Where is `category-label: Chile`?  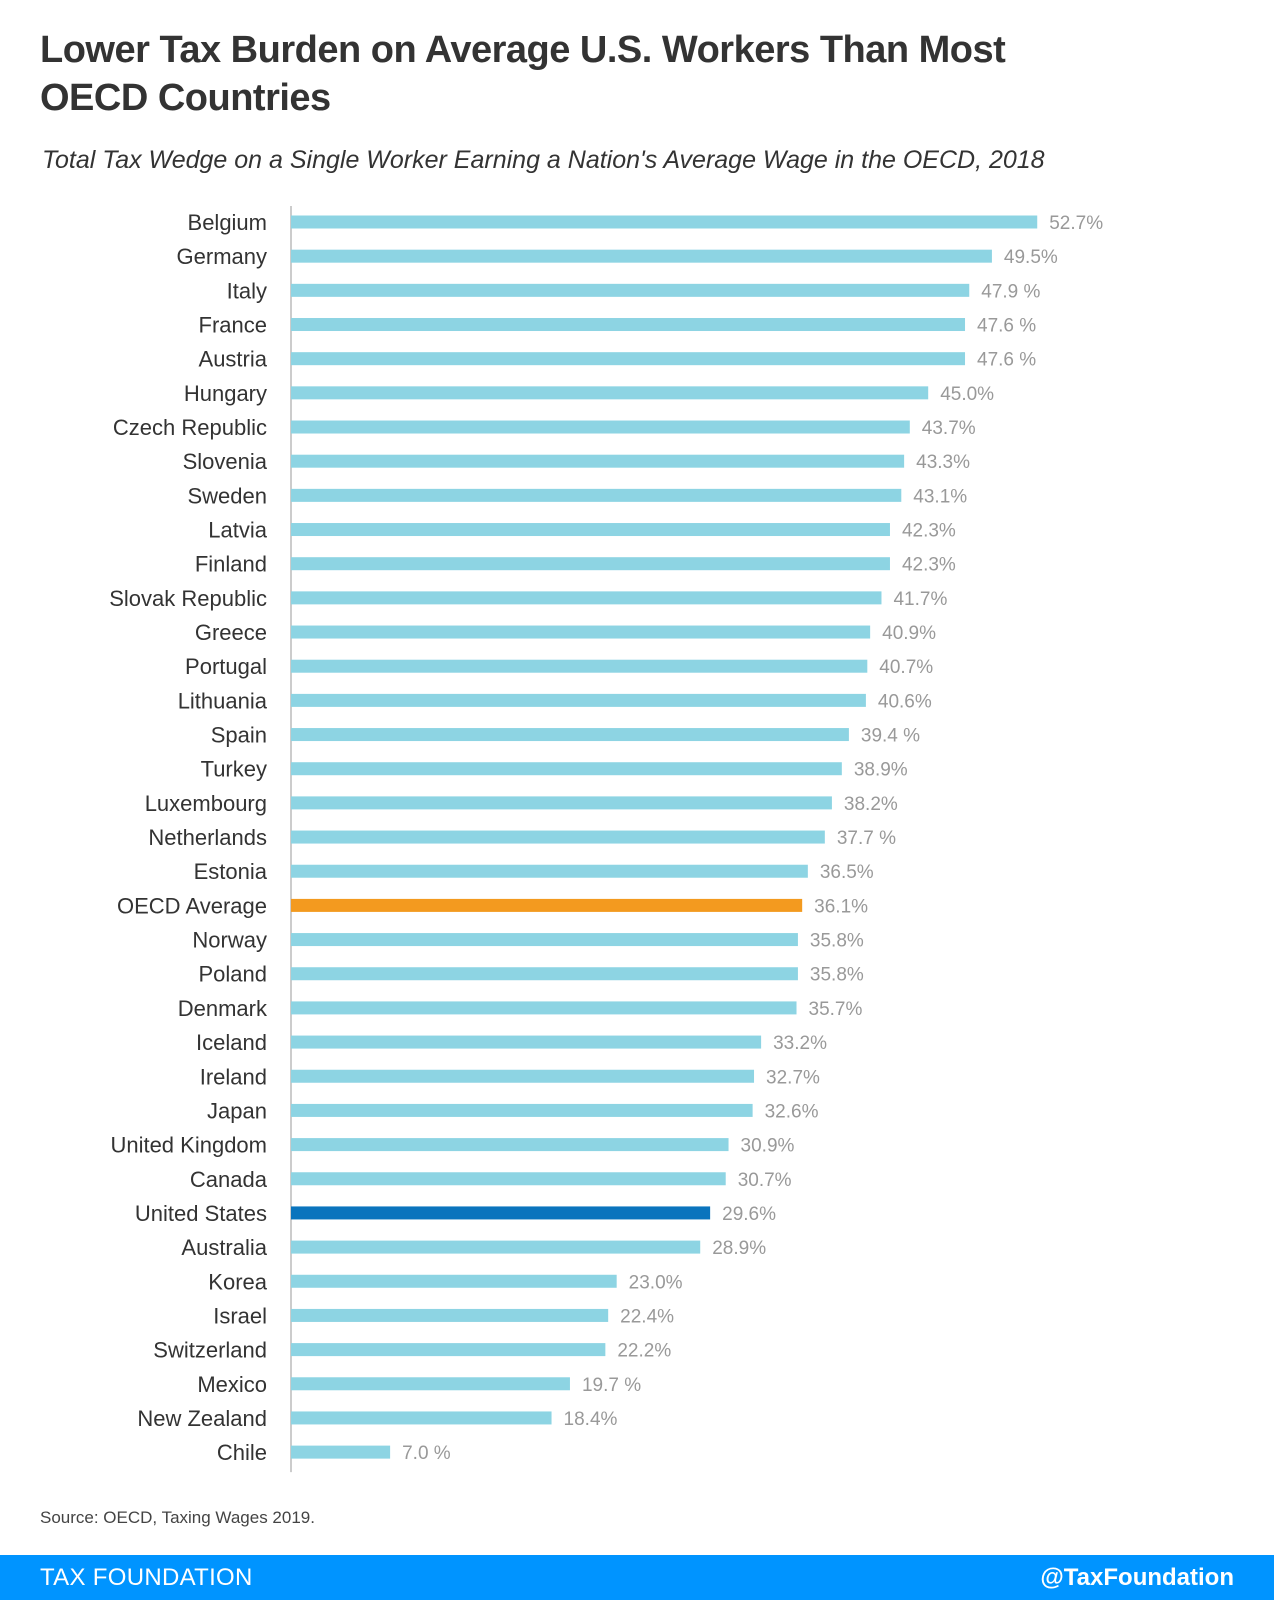
category-label: Chile is located at coordinates (242, 1452).